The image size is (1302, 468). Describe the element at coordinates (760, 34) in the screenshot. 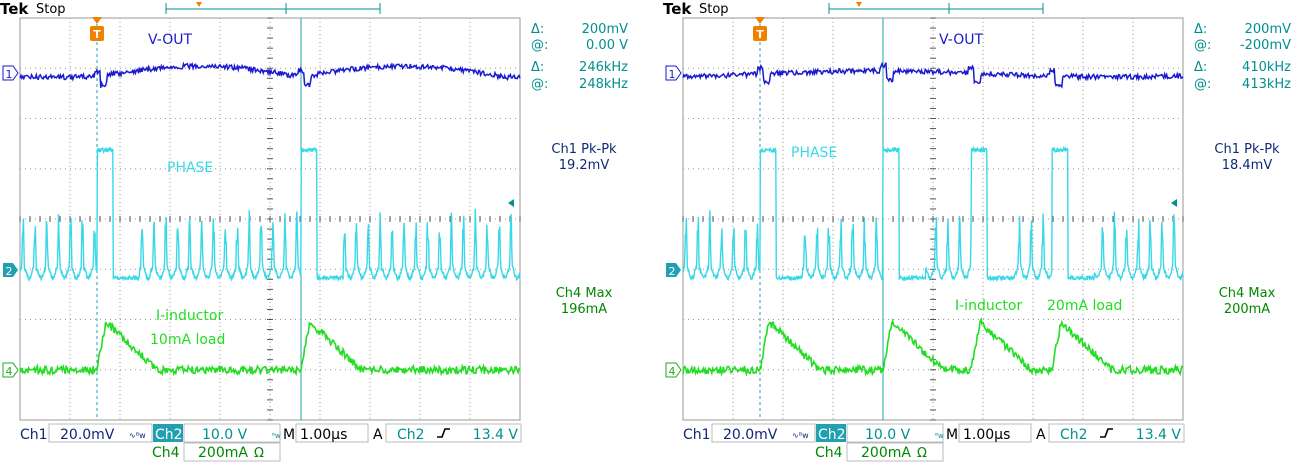

I see `trigger-label: T` at that location.